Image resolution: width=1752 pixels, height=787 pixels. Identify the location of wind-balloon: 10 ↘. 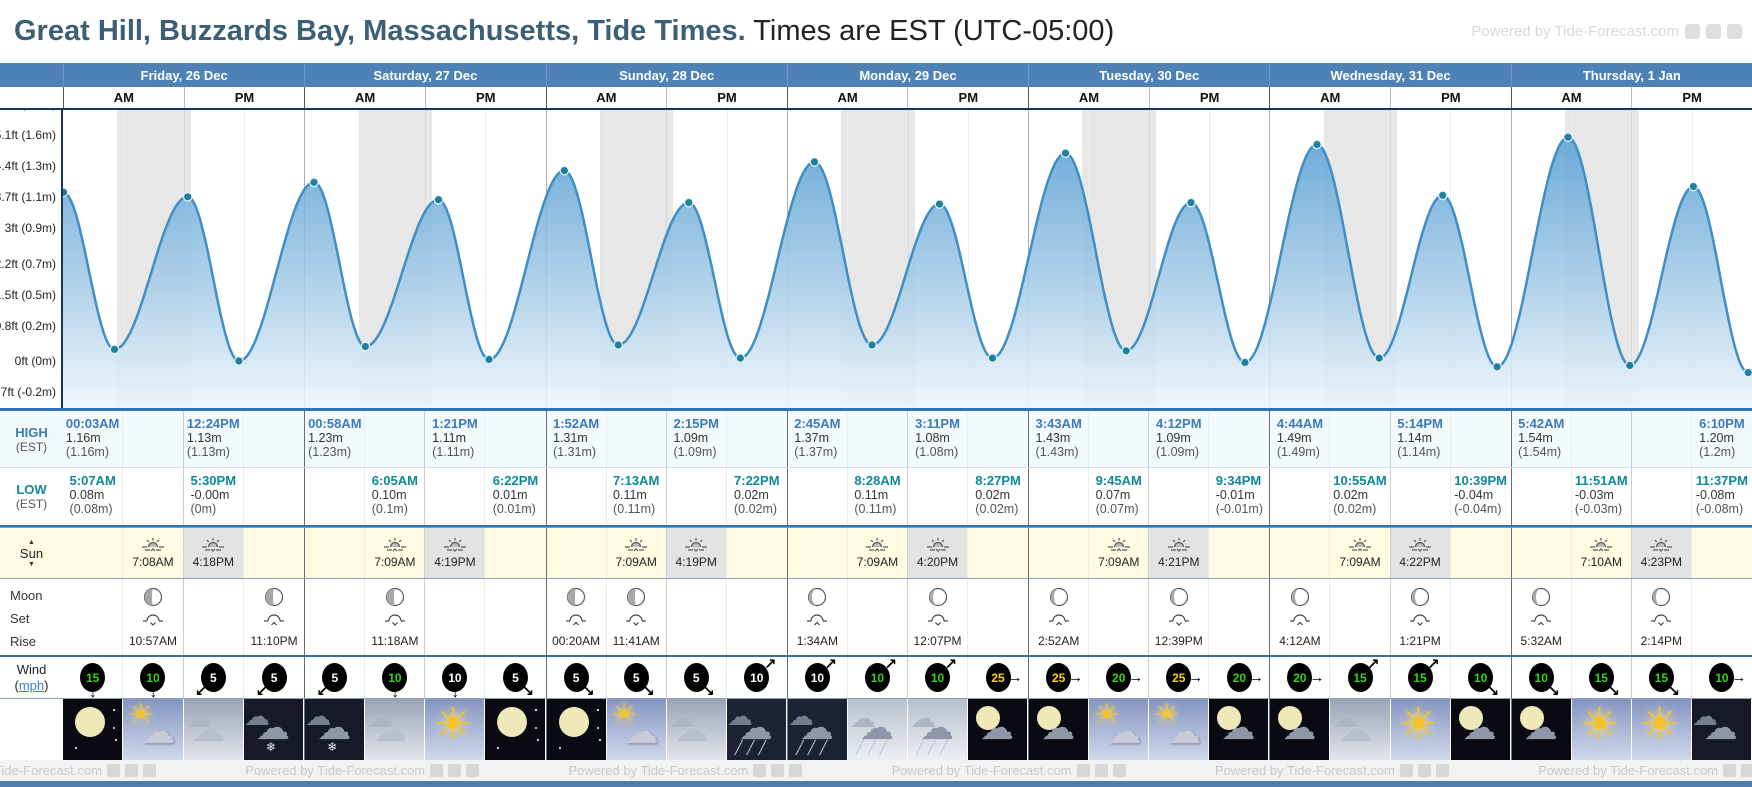
(1483, 681).